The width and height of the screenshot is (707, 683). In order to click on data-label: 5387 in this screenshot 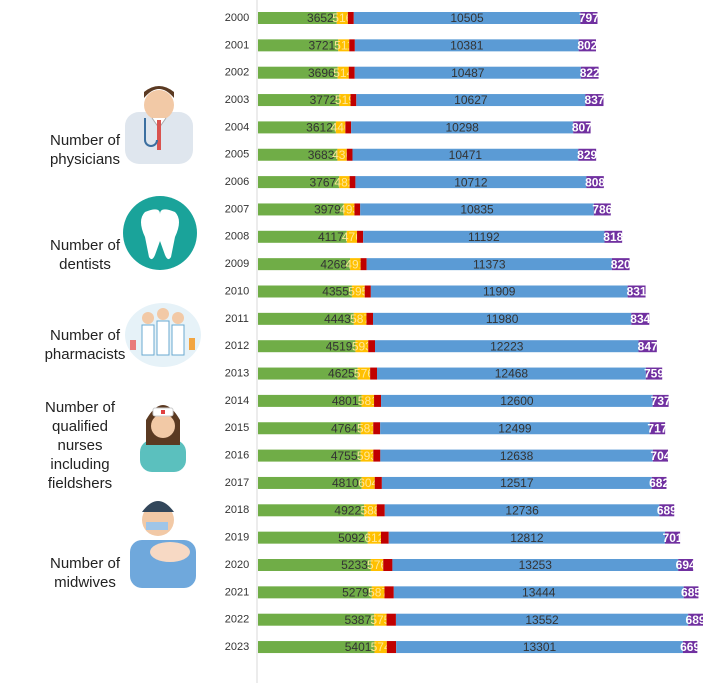, I will do `click(357, 620)`.